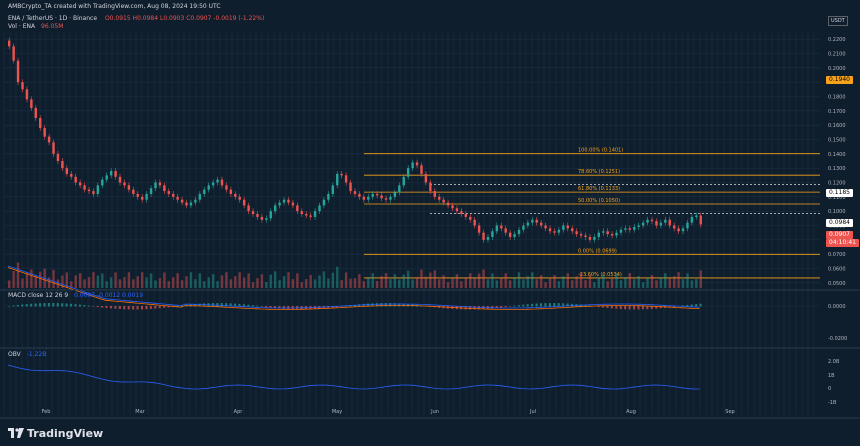  Describe the element at coordinates (27, 354) in the screenshot. I see `obv-legend: OBV -1.22B` at that location.